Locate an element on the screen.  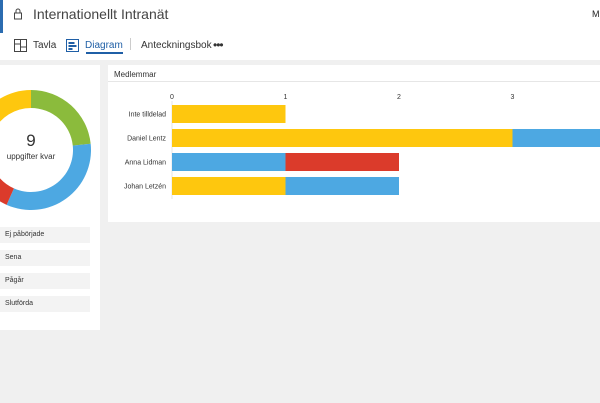
status-late: Sena is located at coordinates (45, 258).